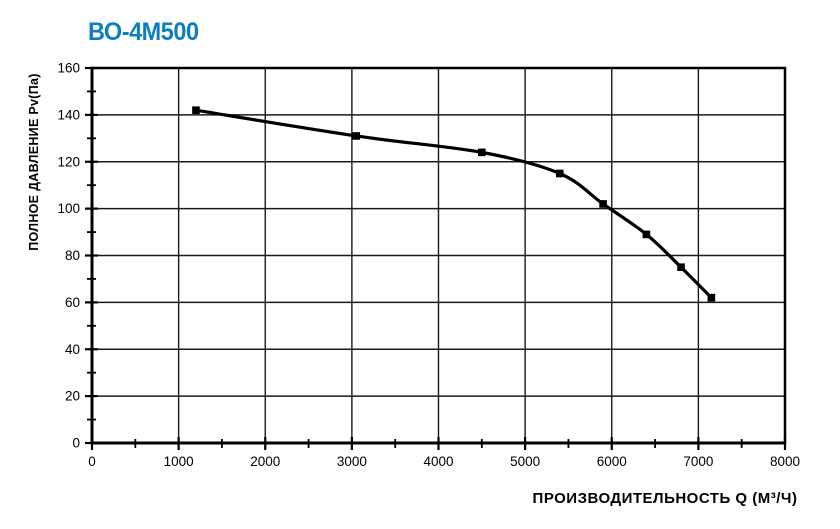 The width and height of the screenshot is (840, 529). I want to click on y-tick-label: 100, so click(68, 208).